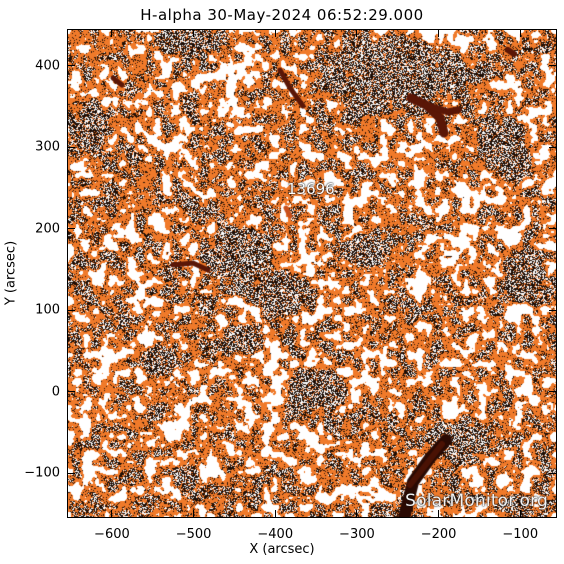 This screenshot has height=564, width=564. I want to click on y-tick-label: 200, so click(47, 229).